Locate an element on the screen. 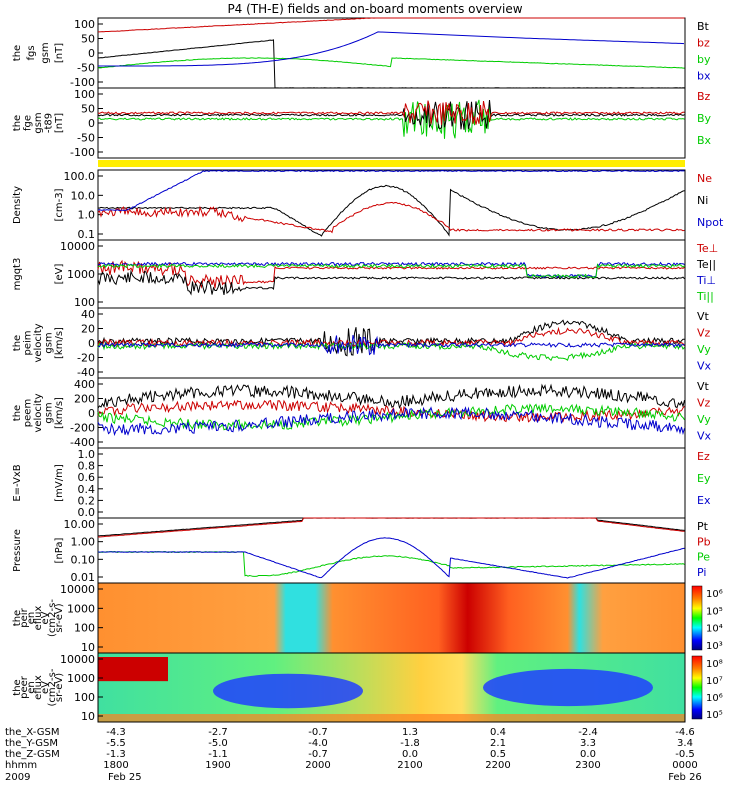 This screenshot has height=800, width=750. ytick-label-efield: 0.2 is located at coordinates (87, 500).